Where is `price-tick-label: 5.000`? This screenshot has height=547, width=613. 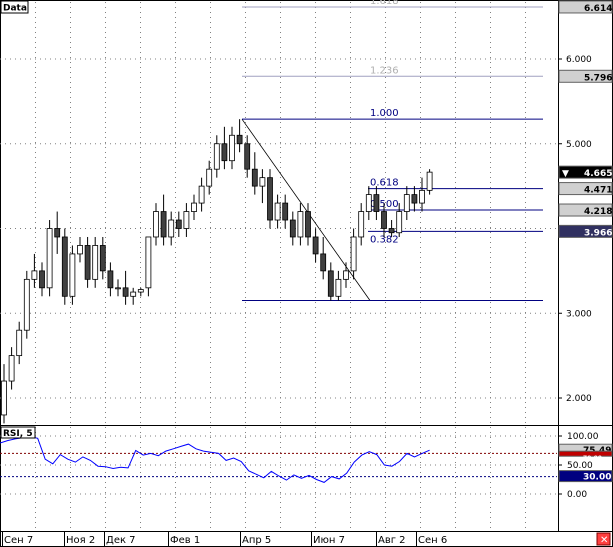 price-tick-label: 5.000 is located at coordinates (579, 145).